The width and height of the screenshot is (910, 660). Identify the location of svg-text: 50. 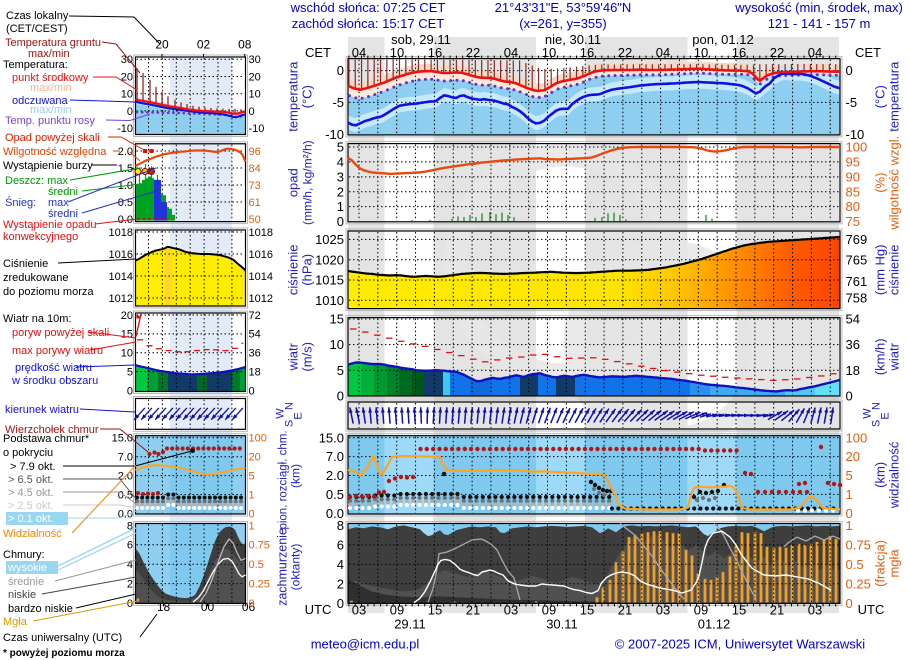
(255, 220).